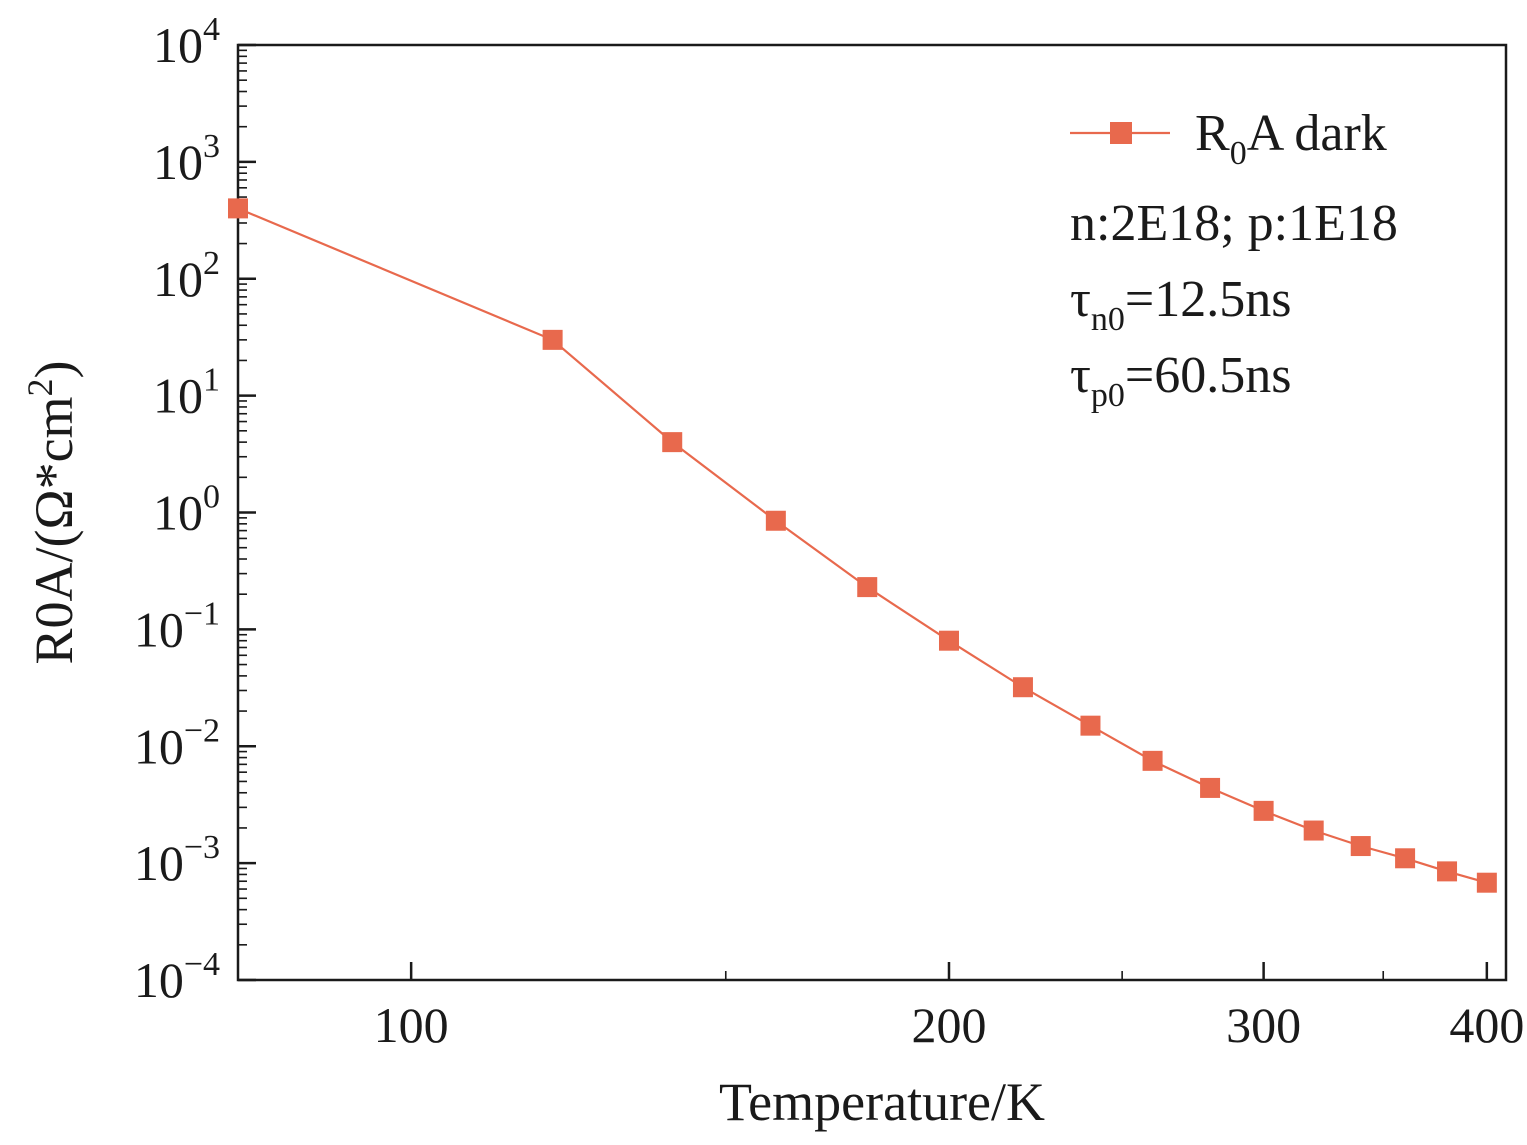  I want to click on y-tick-exponent: 0, so click(211, 497).